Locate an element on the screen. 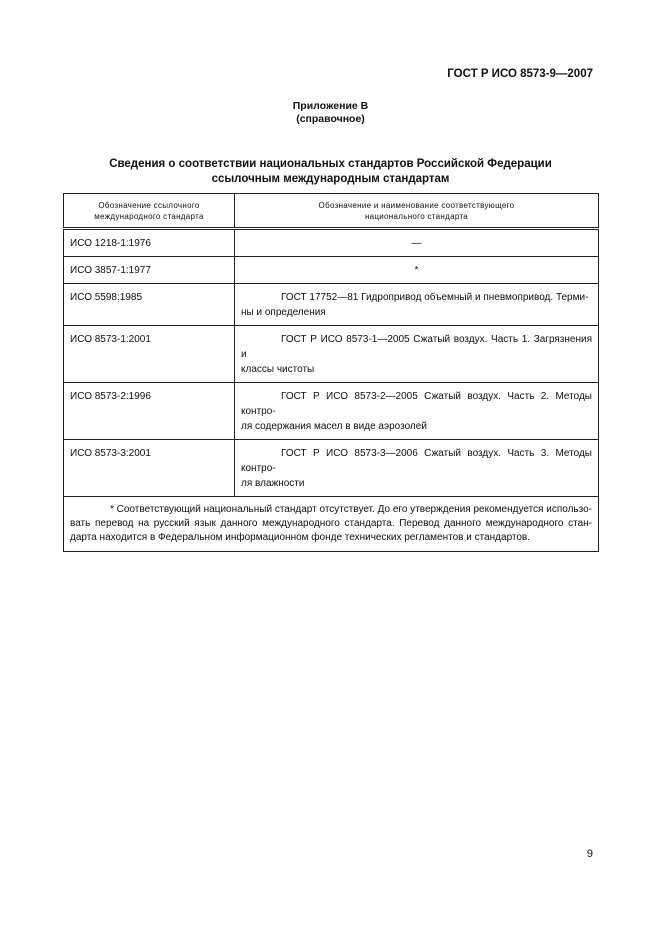 This screenshot has width=661, height=936. appendix-subtitle: (справочное) is located at coordinates (330, 119).